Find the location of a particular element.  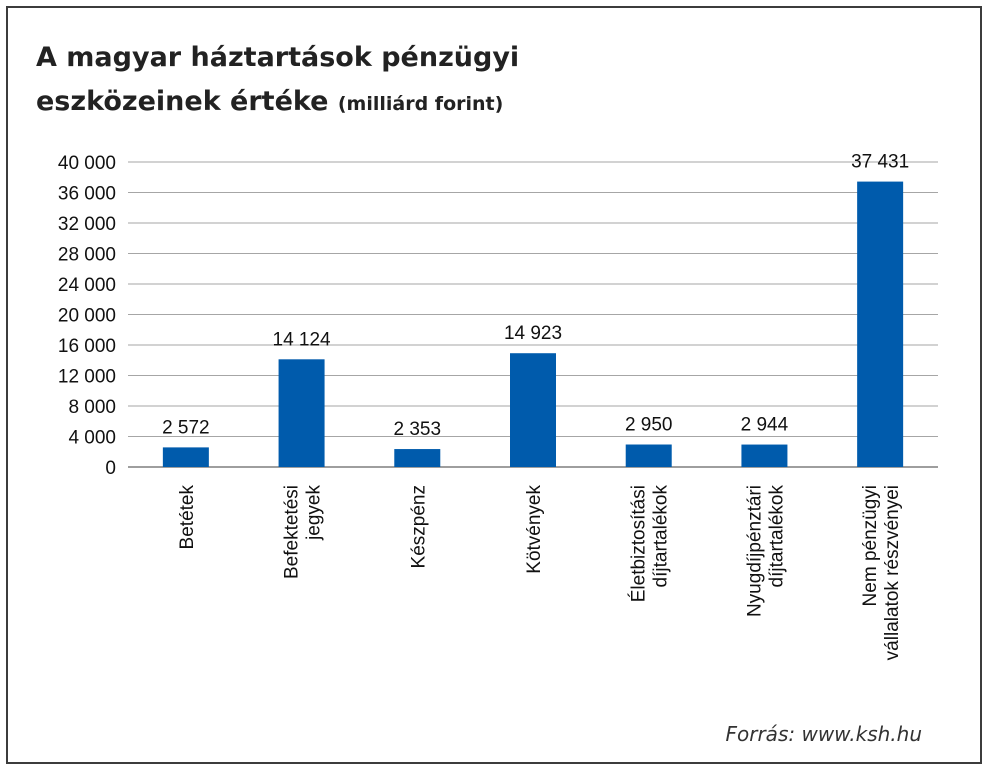

y-tick-label: 20 000 is located at coordinates (87, 316).